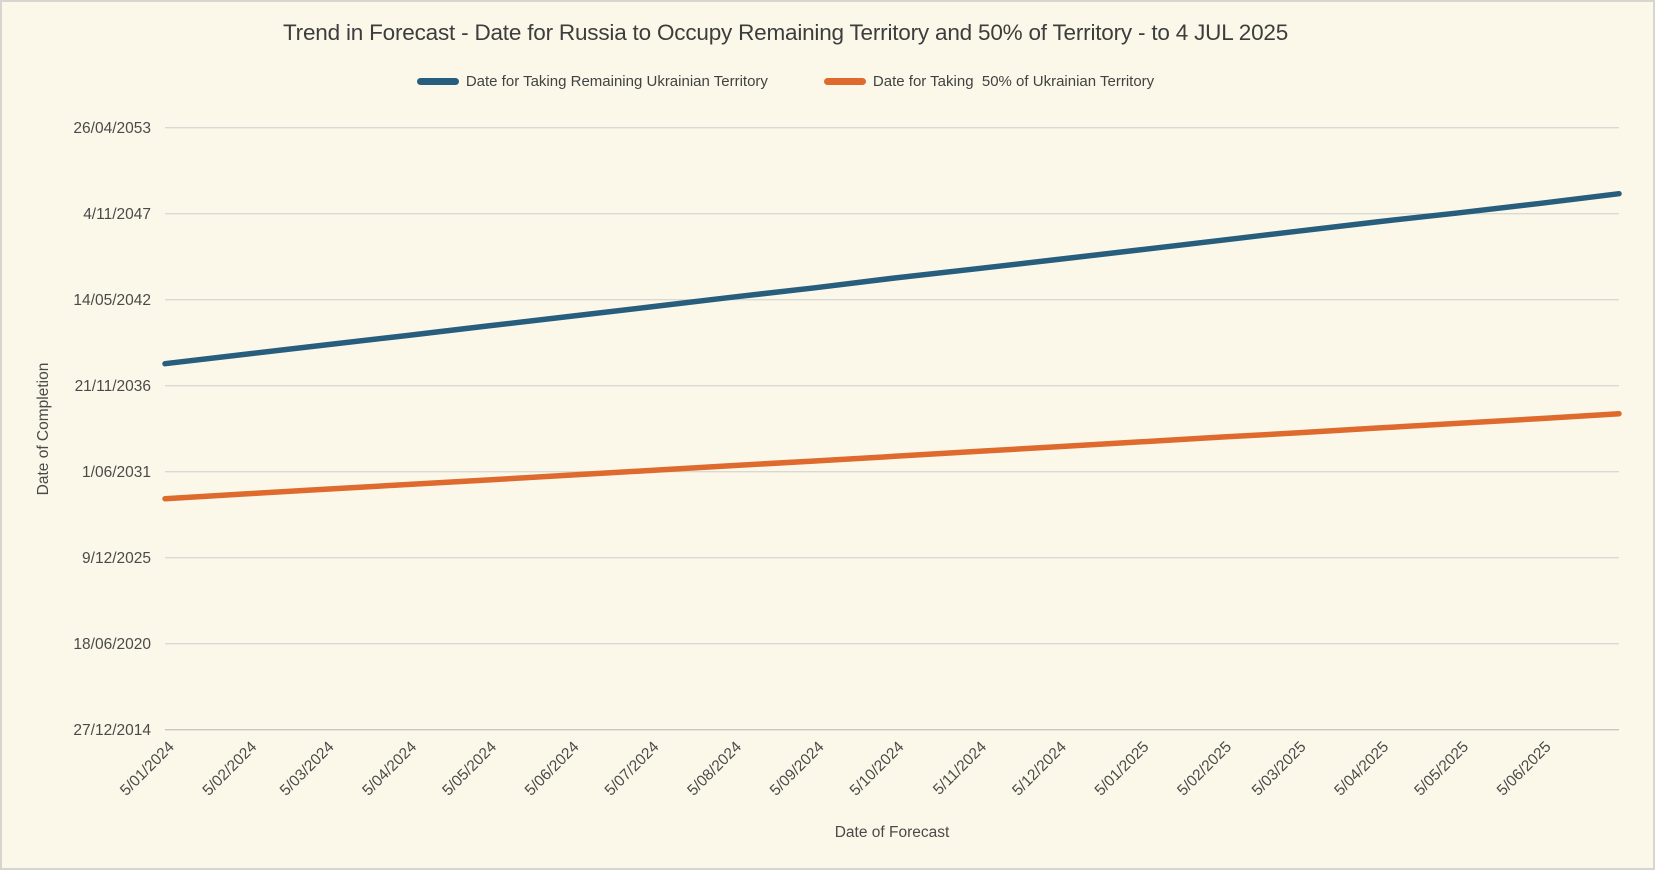 The height and width of the screenshot is (870, 1655). Describe the element at coordinates (113, 386) in the screenshot. I see `y-tick-label: 21/11/2036` at that location.